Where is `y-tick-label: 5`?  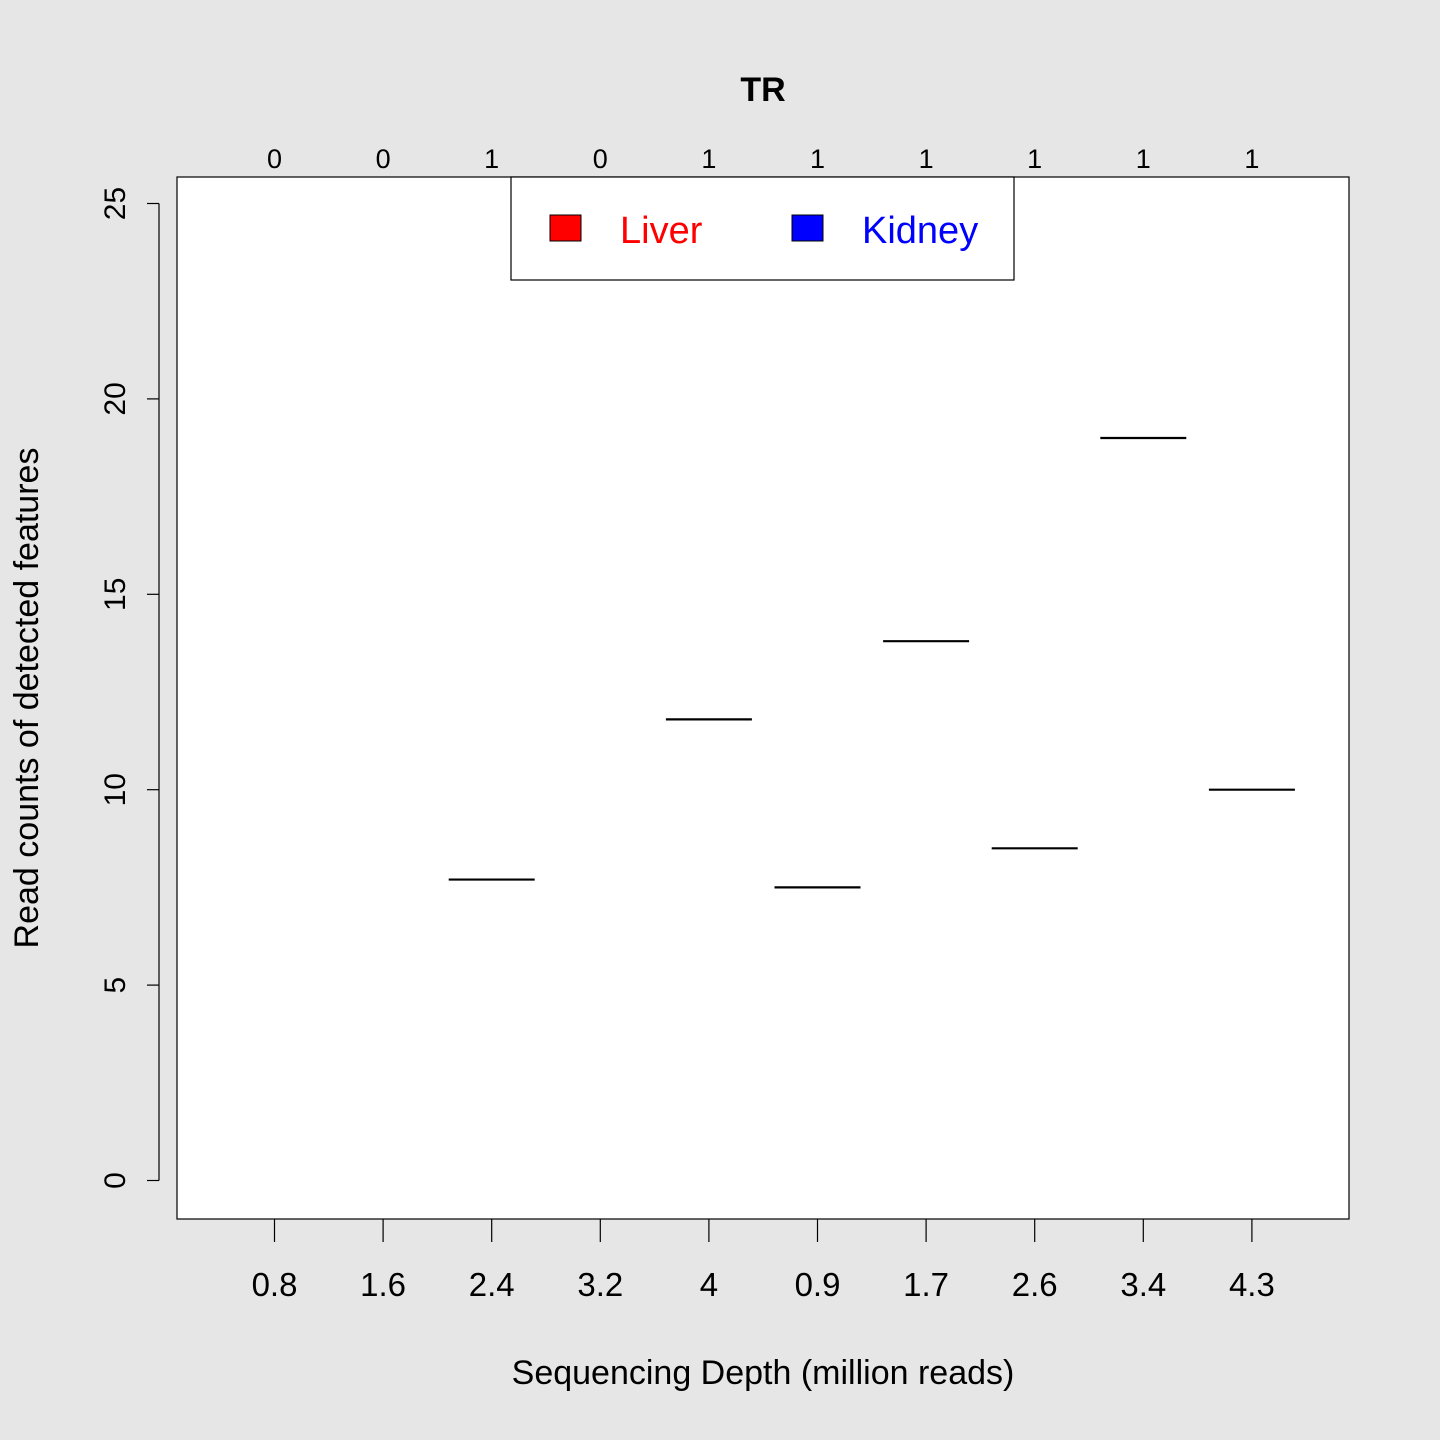
y-tick-label: 5 is located at coordinates (115, 985).